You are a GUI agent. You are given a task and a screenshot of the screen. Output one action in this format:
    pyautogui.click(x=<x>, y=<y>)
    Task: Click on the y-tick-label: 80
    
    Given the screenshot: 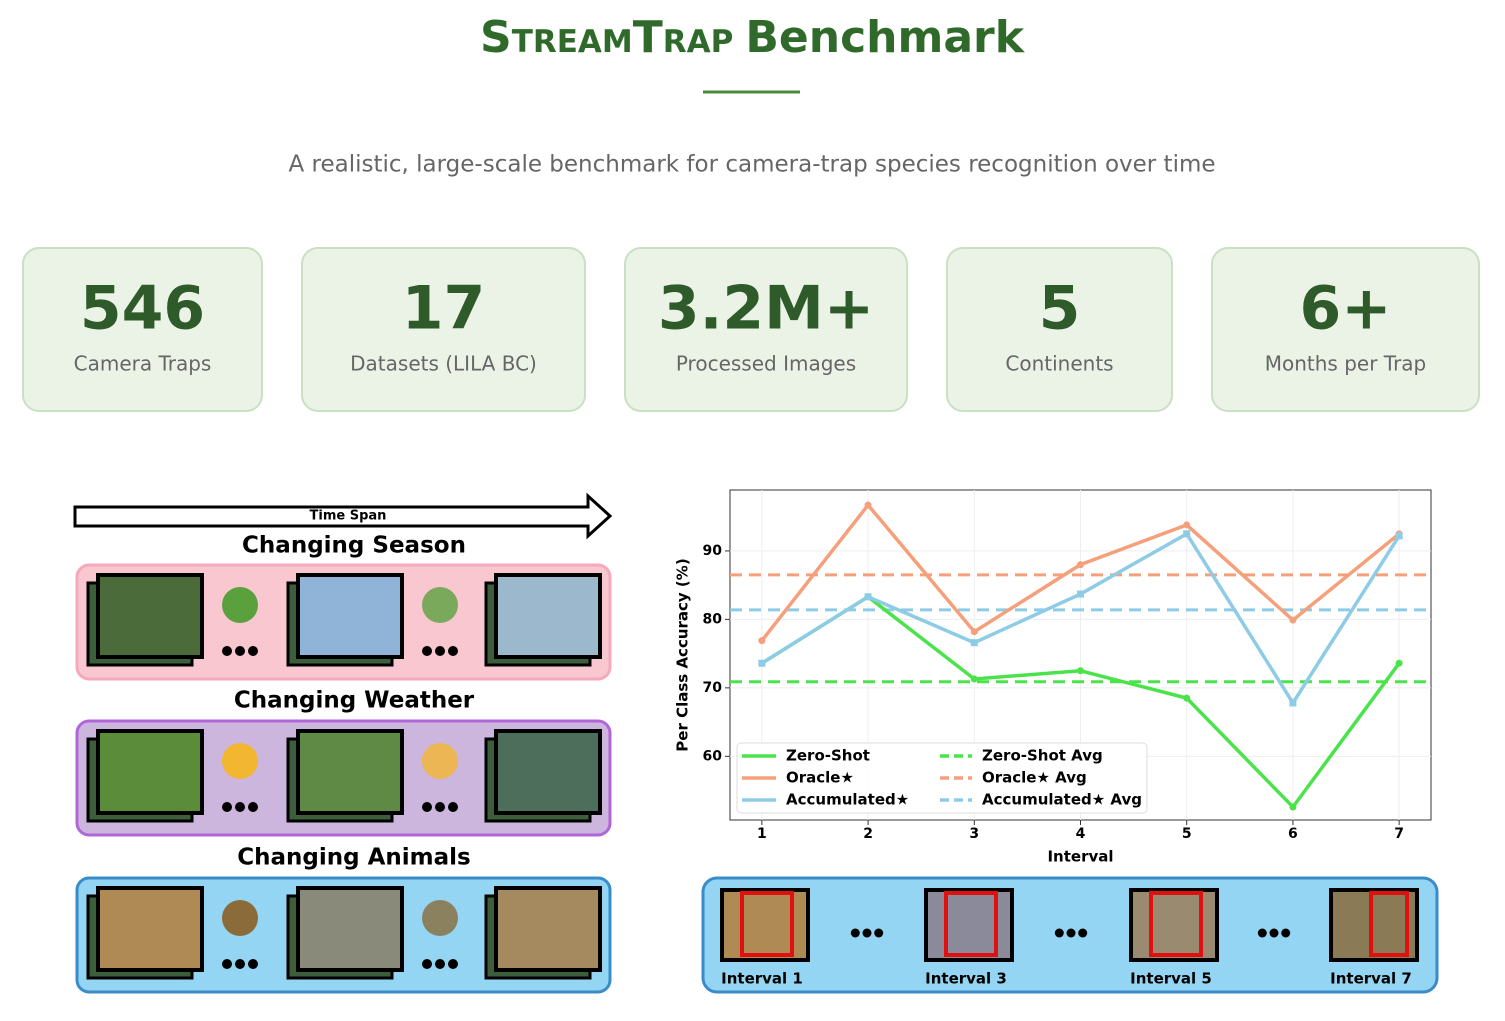 What is the action you would take?
    pyautogui.click(x=713, y=619)
    